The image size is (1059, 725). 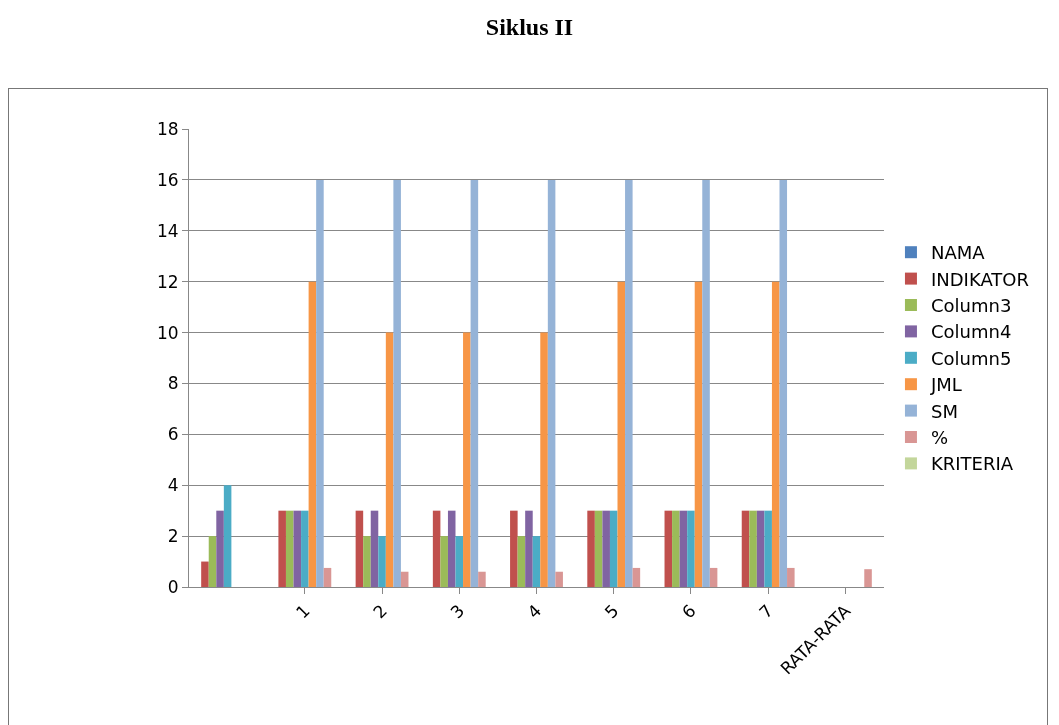 I want to click on y-tick-label: 4, so click(x=173, y=485).